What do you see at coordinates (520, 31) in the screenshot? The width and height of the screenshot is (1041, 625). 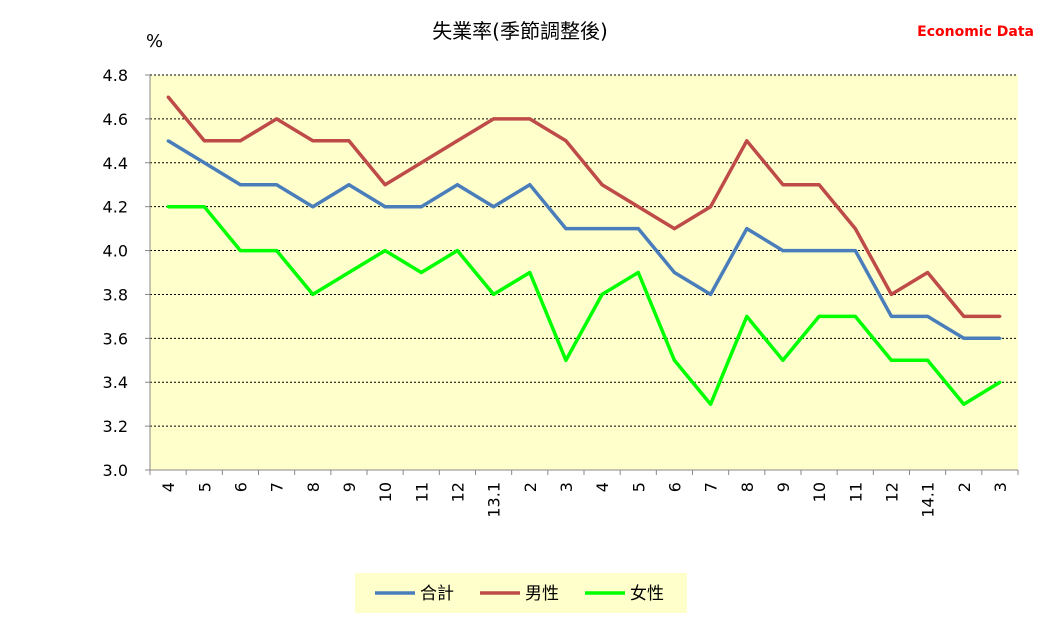 I see `chart-title: 失業率(季節調整後)` at bounding box center [520, 31].